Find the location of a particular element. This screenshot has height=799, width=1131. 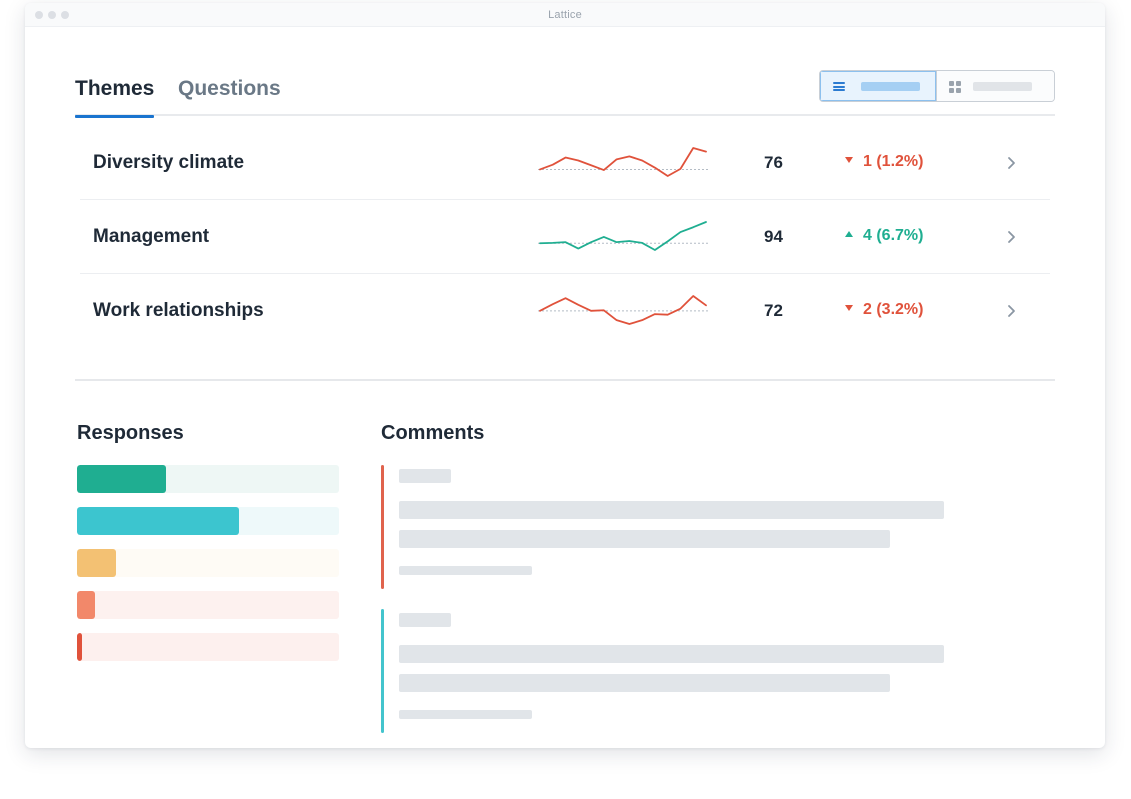

theme-row-work-relationships: Work relationships 72 2 (3.2%) is located at coordinates (565, 311).